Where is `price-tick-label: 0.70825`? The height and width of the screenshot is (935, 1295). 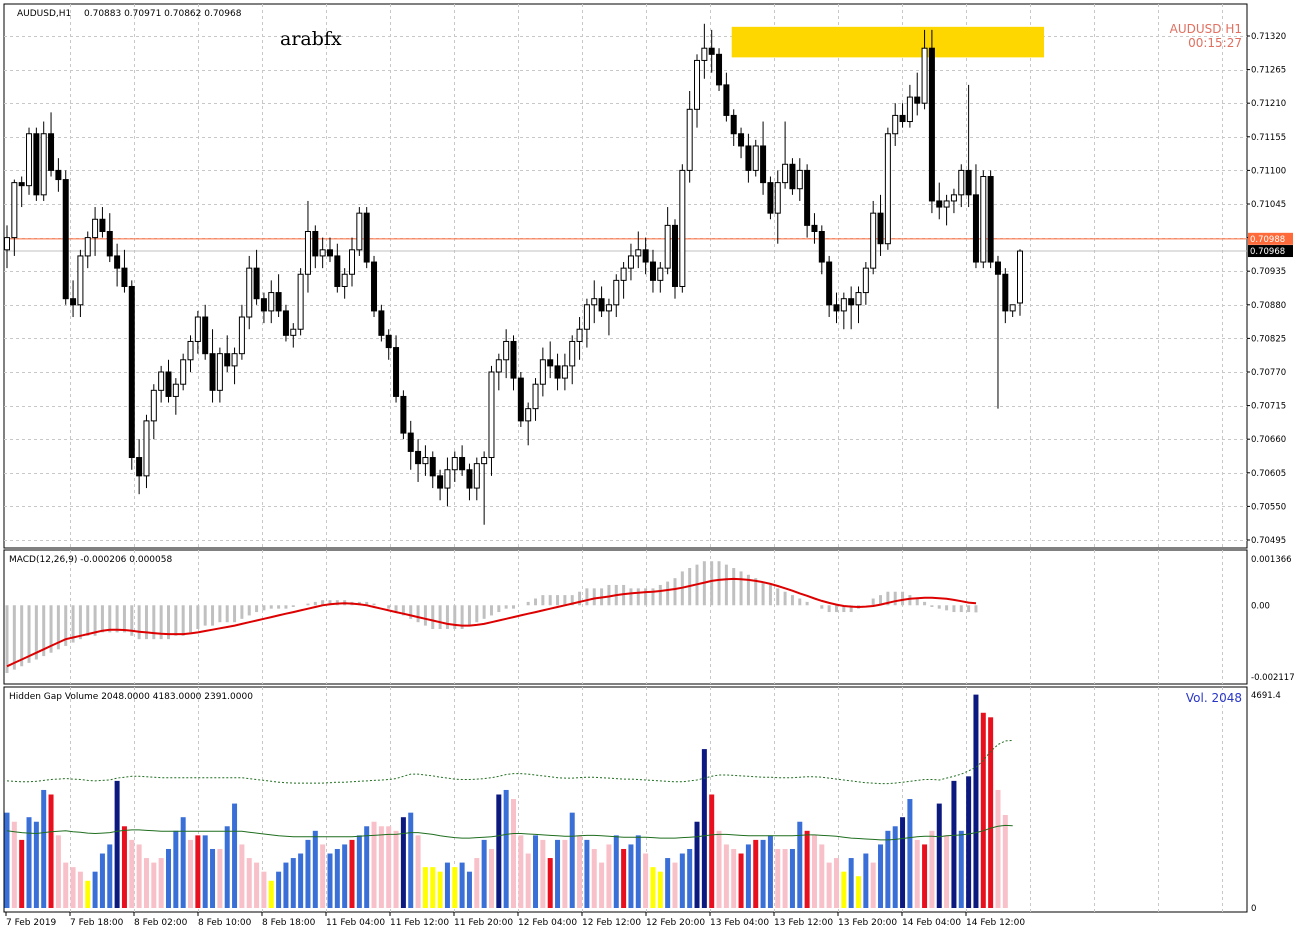 price-tick-label: 0.70825 is located at coordinates (1268, 339).